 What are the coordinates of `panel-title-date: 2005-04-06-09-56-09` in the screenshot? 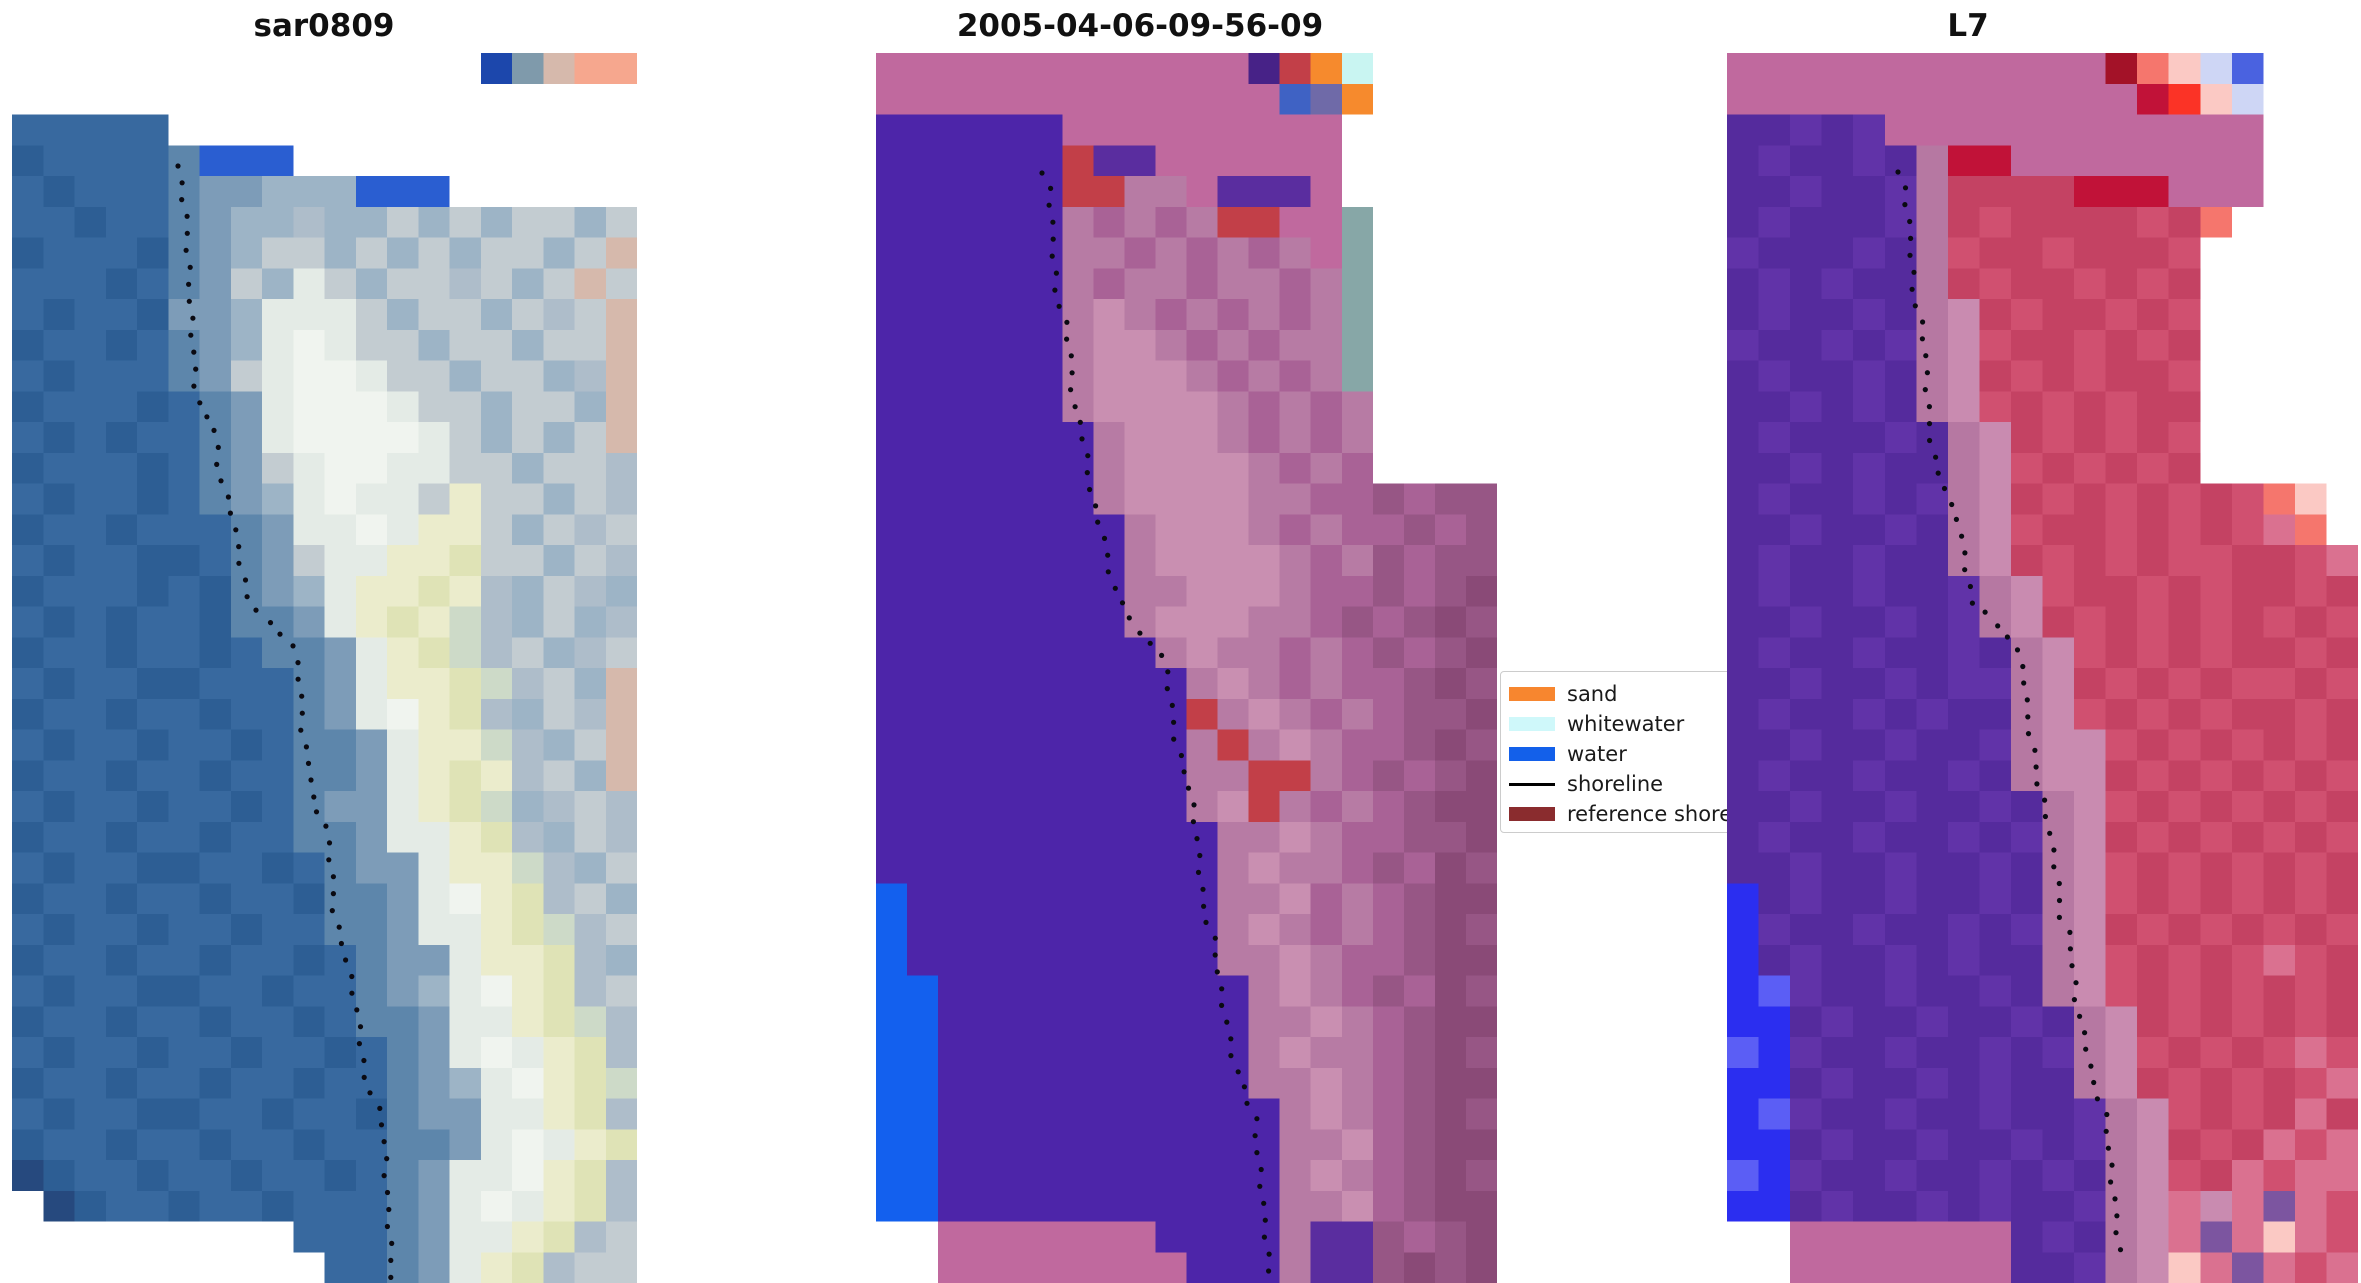 It's located at (1140, 26).